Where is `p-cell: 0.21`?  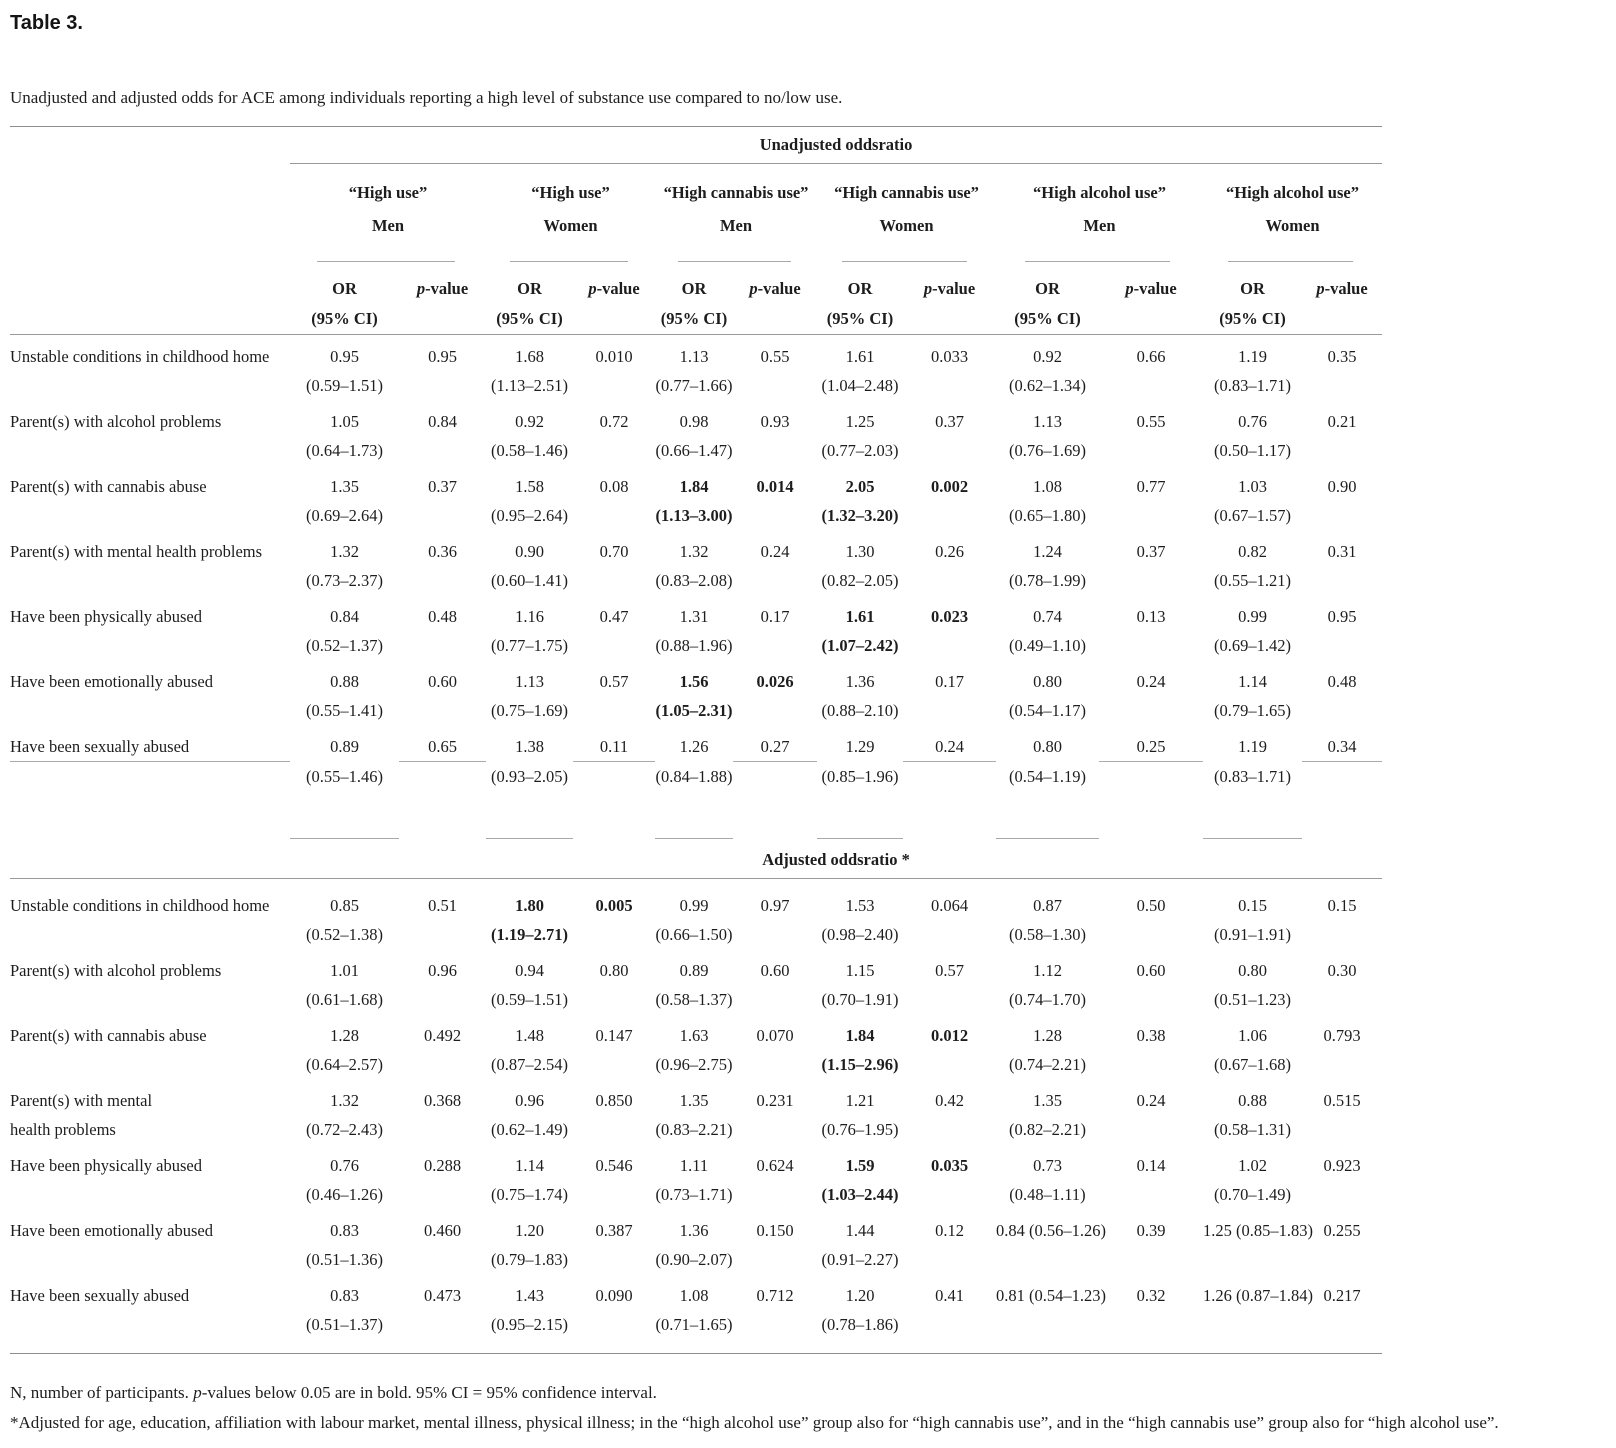
p-cell: 0.21 is located at coordinates (1342, 421).